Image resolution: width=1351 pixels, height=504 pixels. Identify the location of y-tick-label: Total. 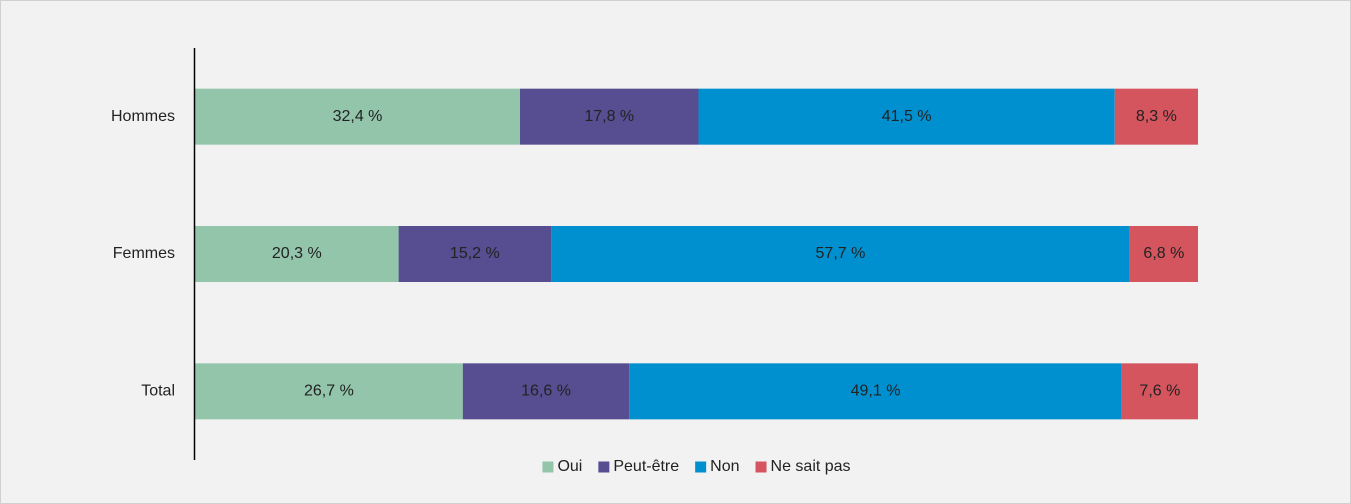
(158, 391).